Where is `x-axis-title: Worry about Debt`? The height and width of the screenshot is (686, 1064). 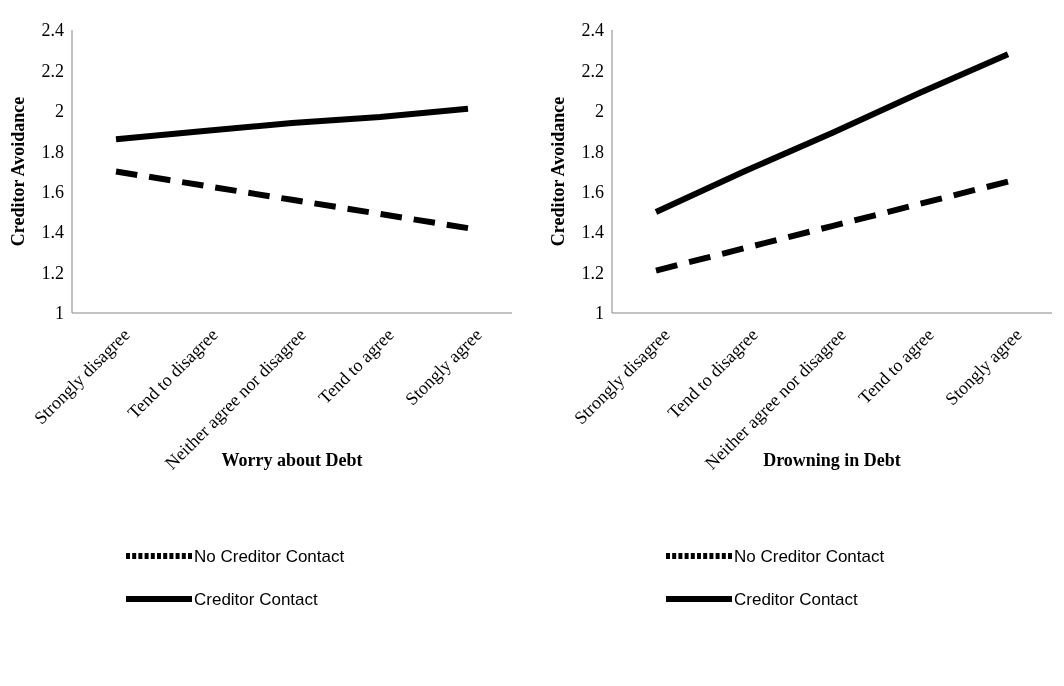
x-axis-title: Worry about Debt is located at coordinates (292, 460).